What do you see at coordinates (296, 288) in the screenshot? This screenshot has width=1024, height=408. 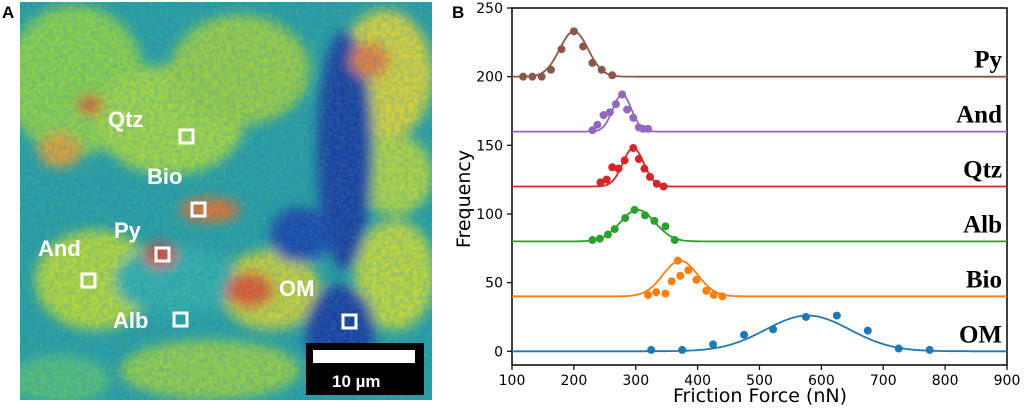 I see `label-om: OM` at bounding box center [296, 288].